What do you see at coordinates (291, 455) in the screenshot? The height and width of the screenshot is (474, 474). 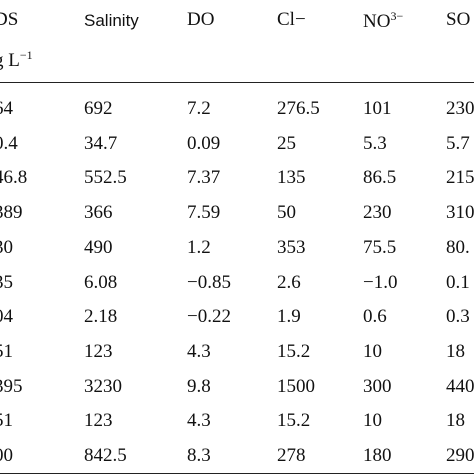 I see `cell-chloride: 278` at bounding box center [291, 455].